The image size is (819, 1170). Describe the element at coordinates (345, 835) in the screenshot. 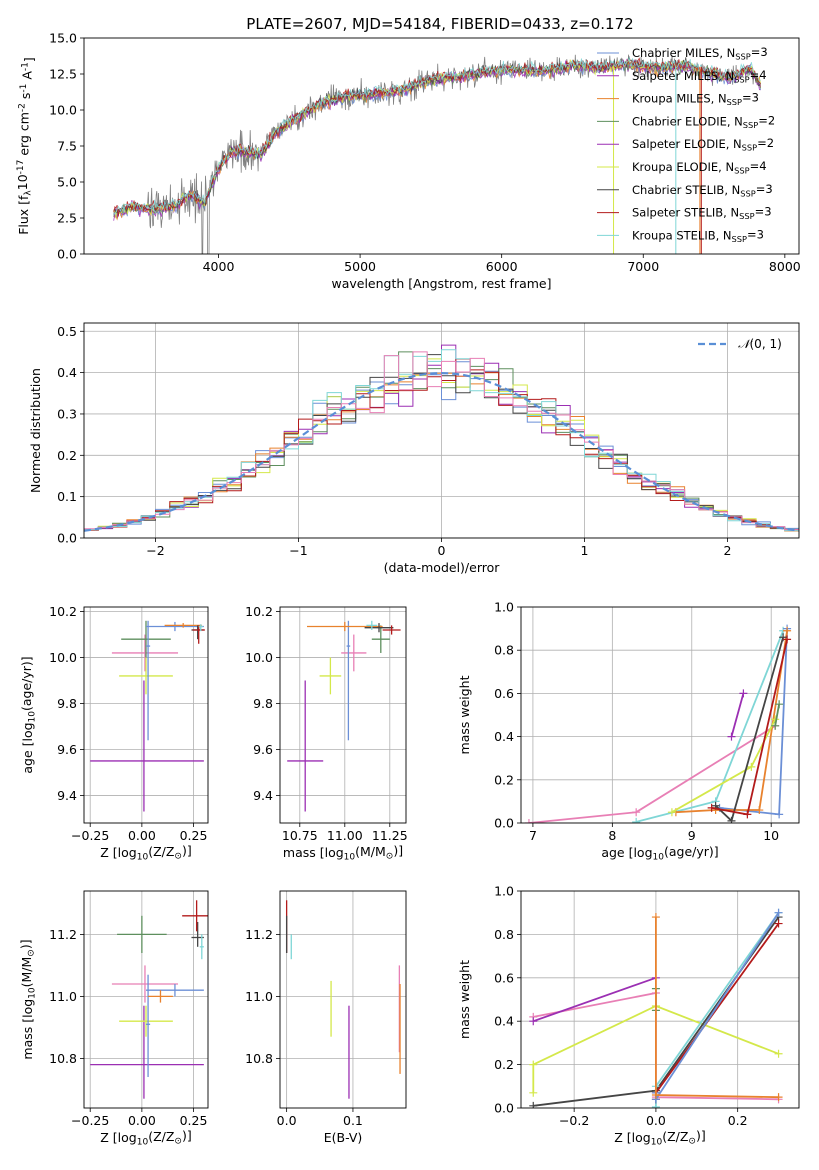

I see `age_vs_mass-xtick-label: 11.00` at that location.